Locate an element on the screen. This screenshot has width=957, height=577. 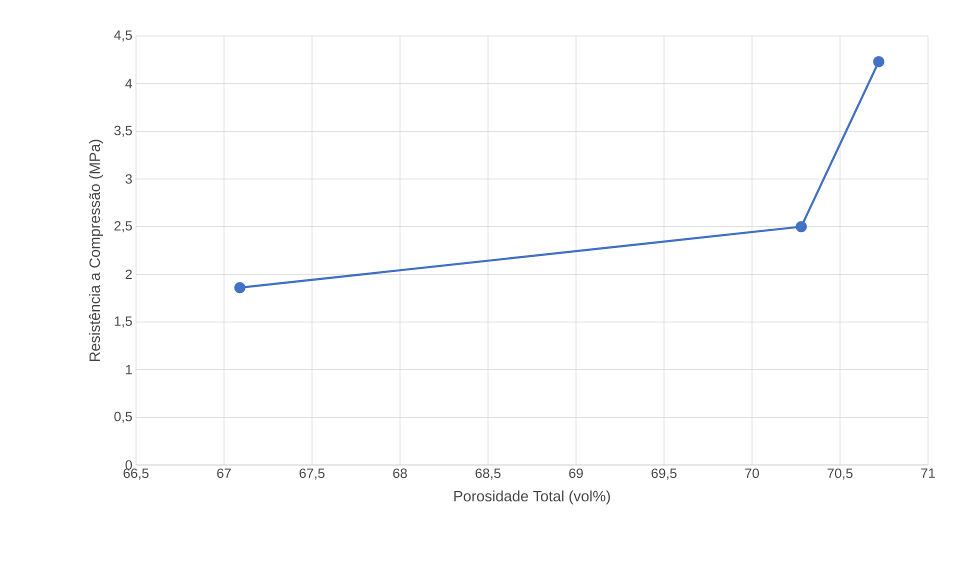
y-tick-label: 0 is located at coordinates (129, 465).